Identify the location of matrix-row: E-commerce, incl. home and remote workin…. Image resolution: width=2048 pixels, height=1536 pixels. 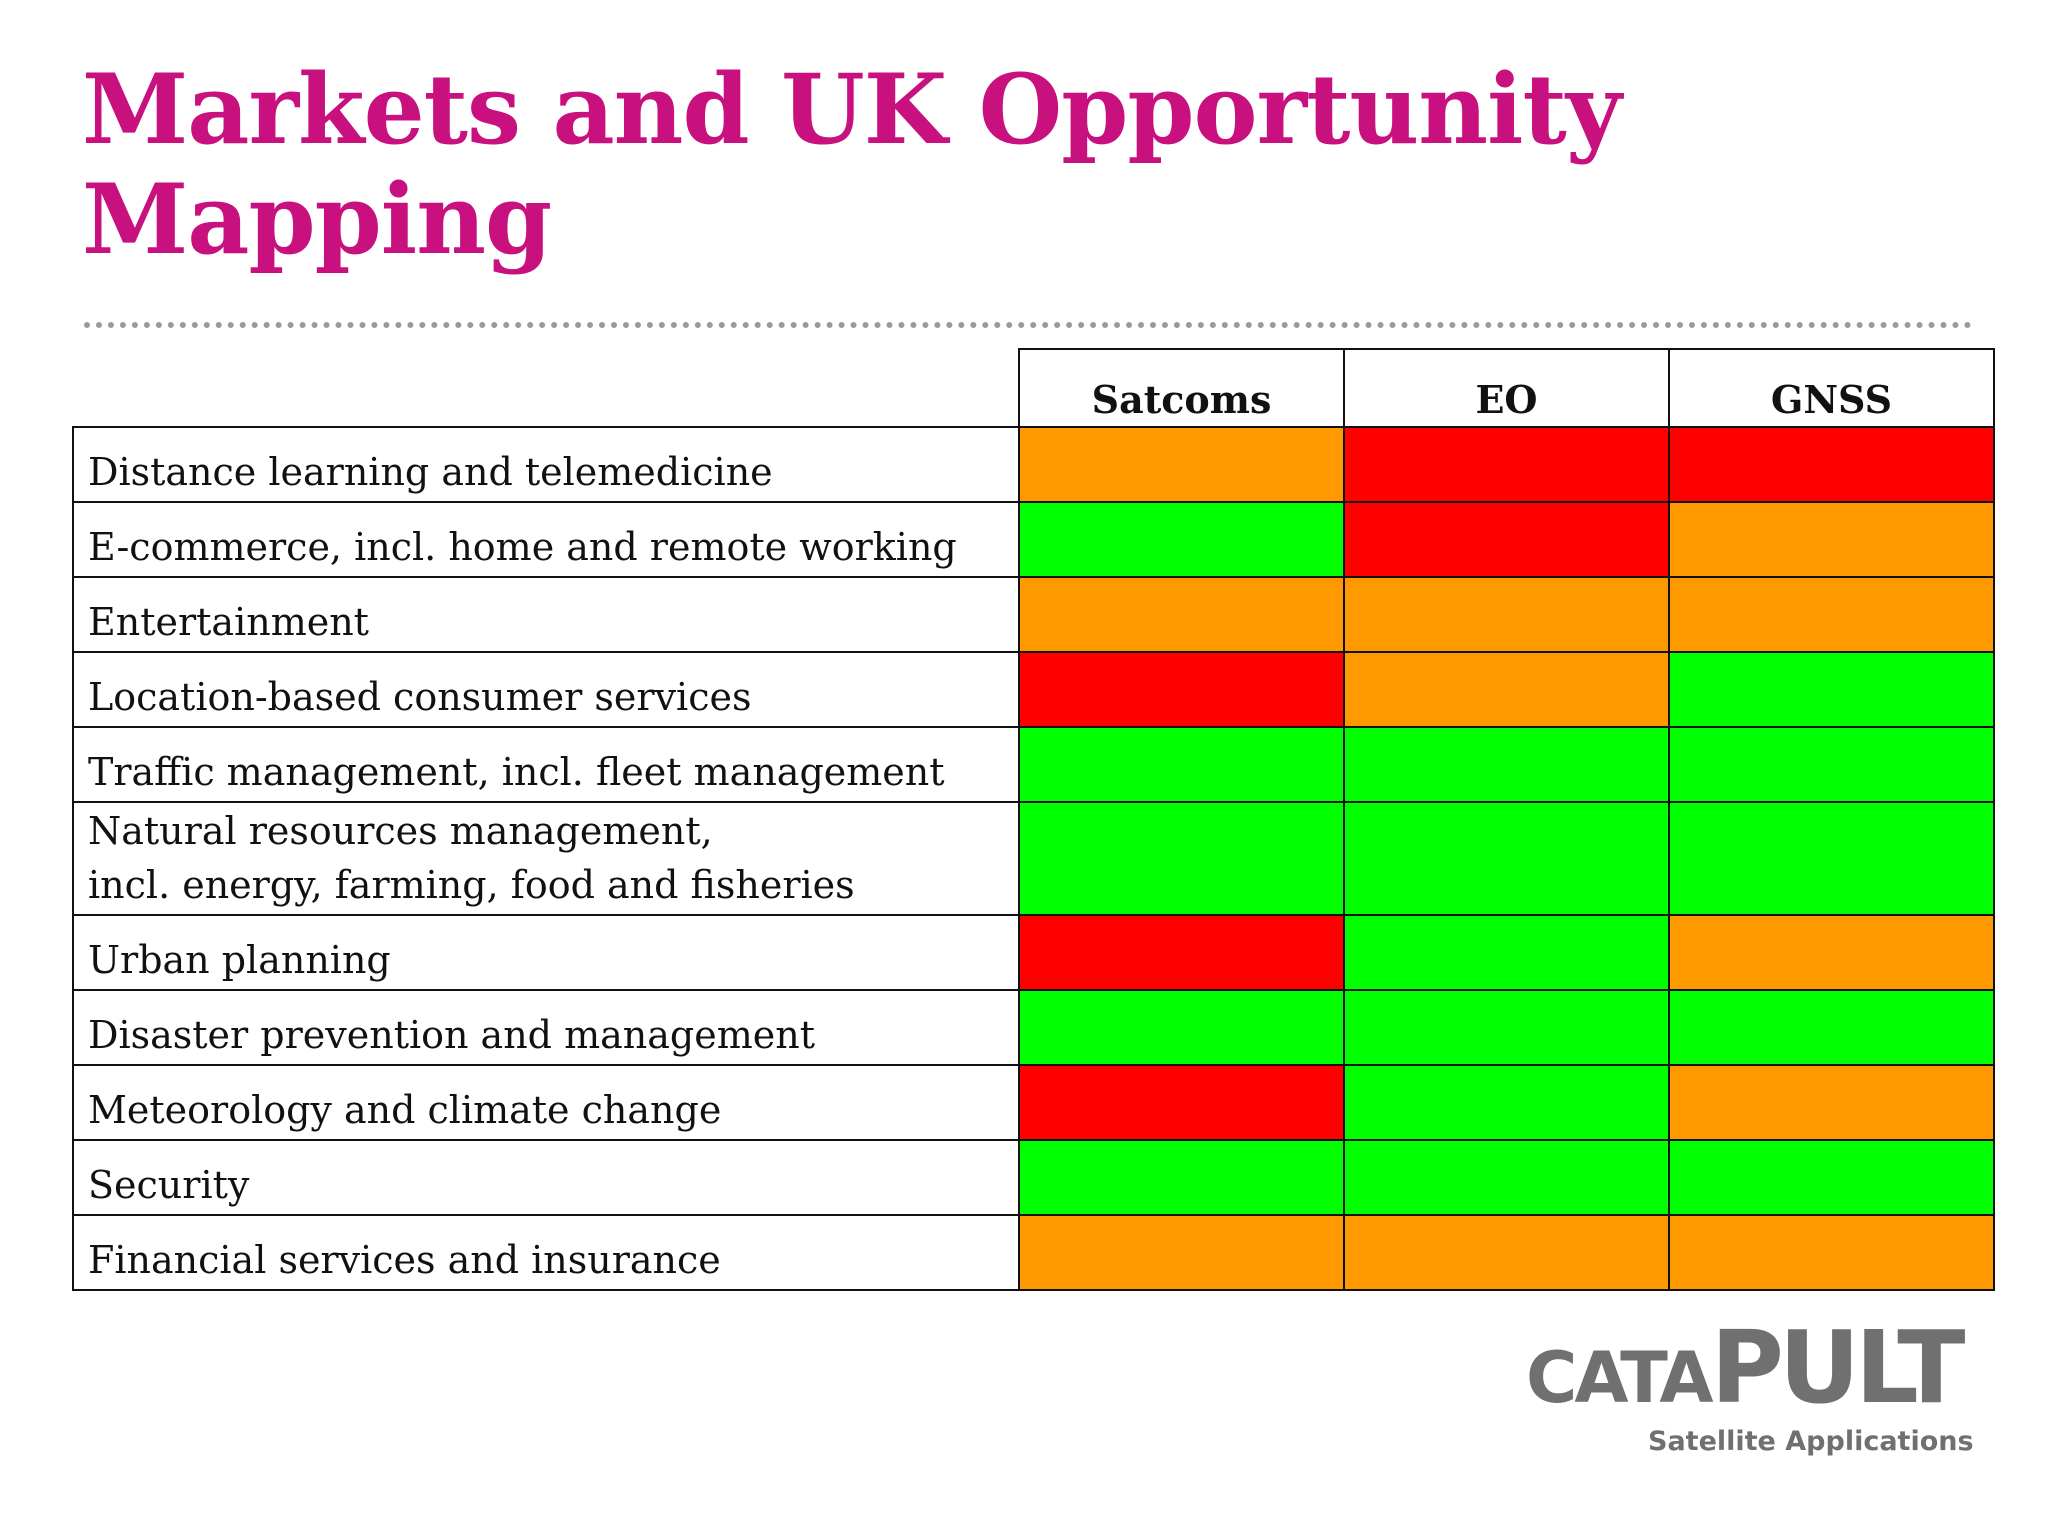
(1033, 539).